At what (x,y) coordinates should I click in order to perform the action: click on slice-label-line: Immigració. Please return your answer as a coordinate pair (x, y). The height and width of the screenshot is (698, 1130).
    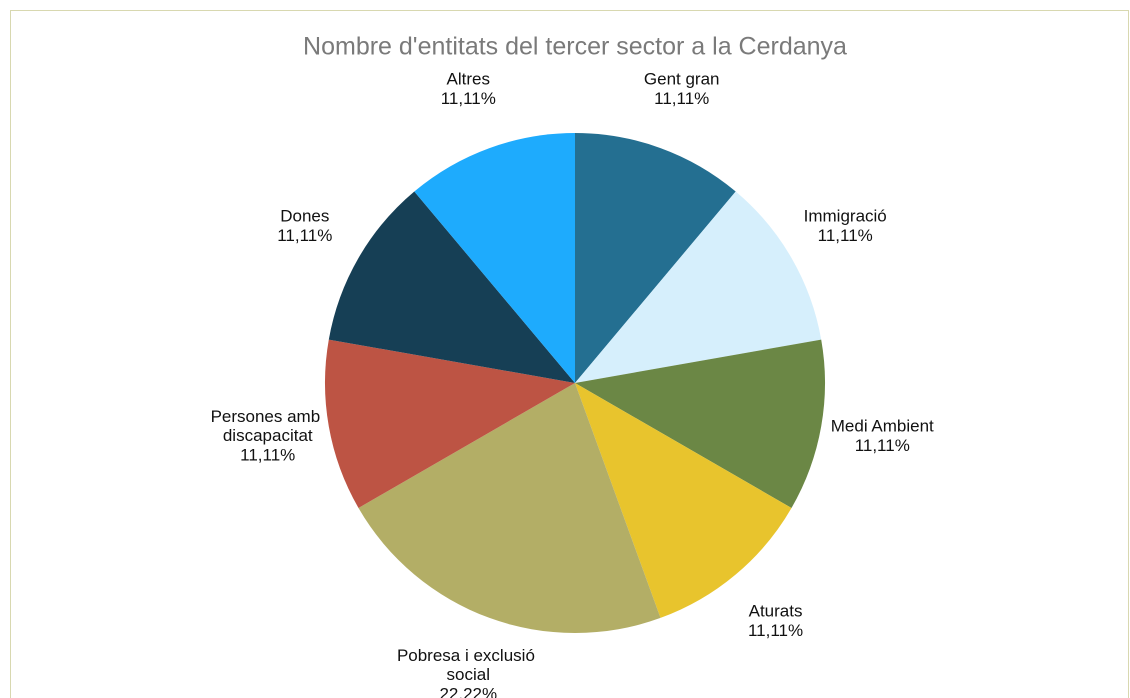
    Looking at the image, I should click on (845, 216).